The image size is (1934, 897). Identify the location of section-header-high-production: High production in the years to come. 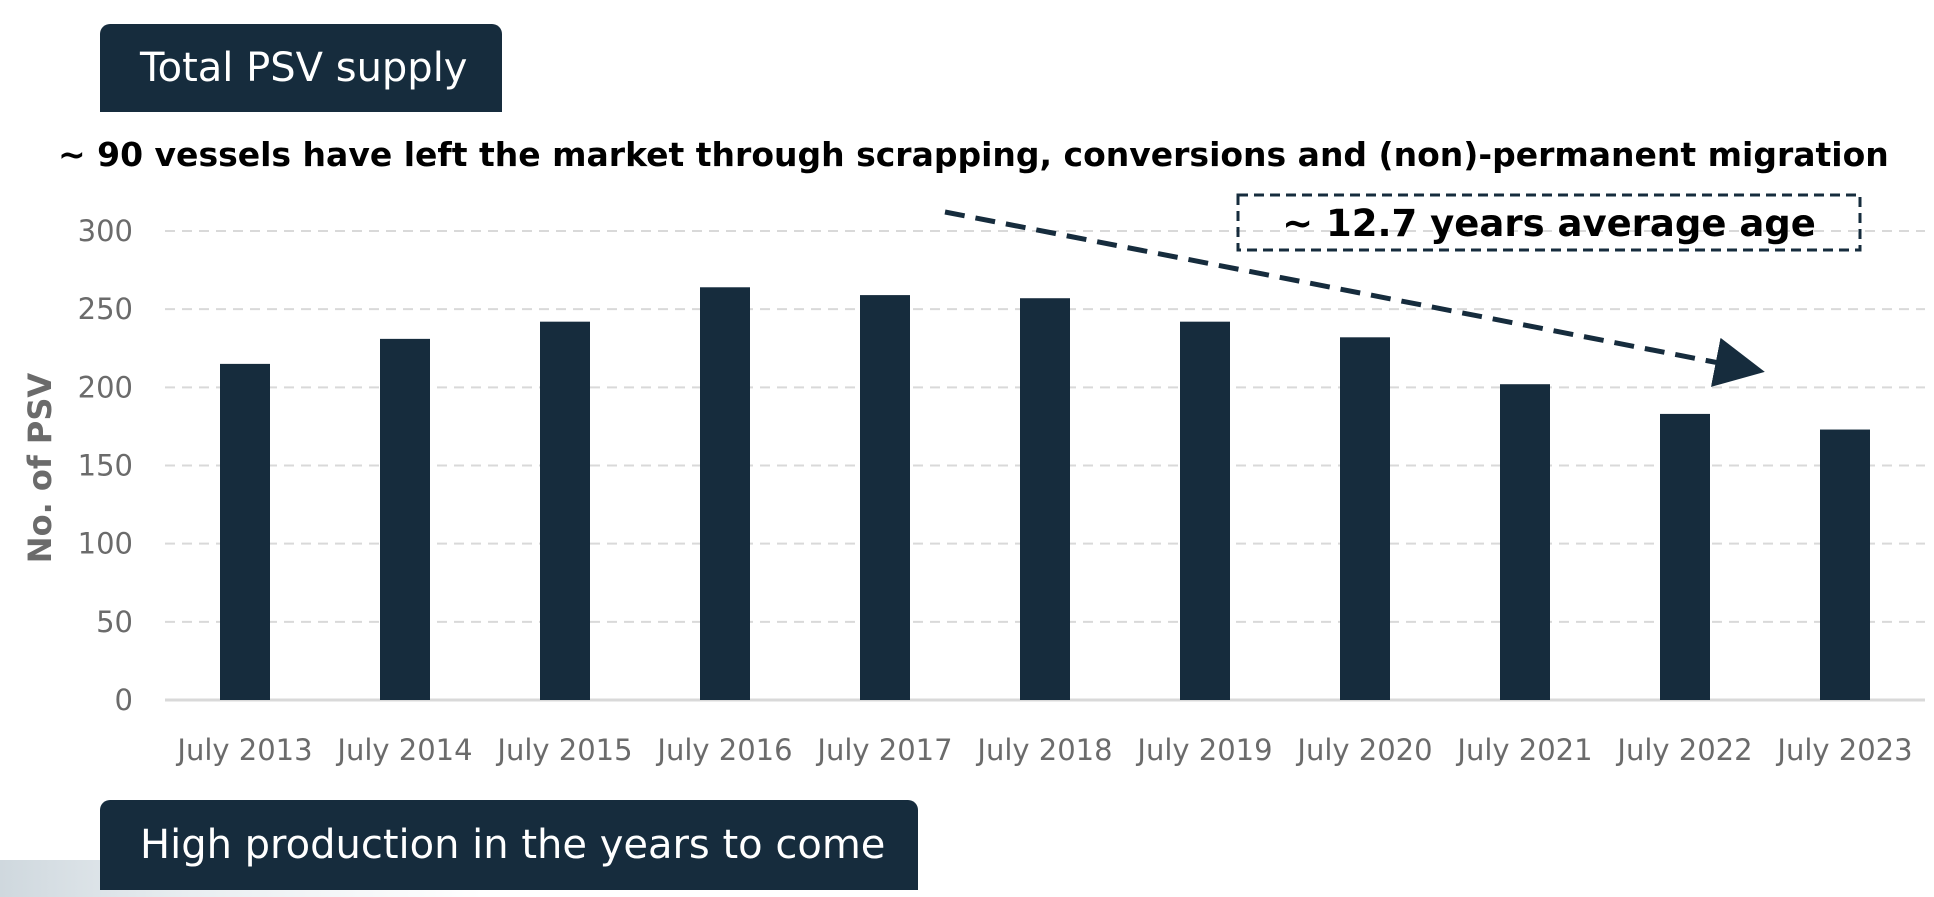
(509, 845).